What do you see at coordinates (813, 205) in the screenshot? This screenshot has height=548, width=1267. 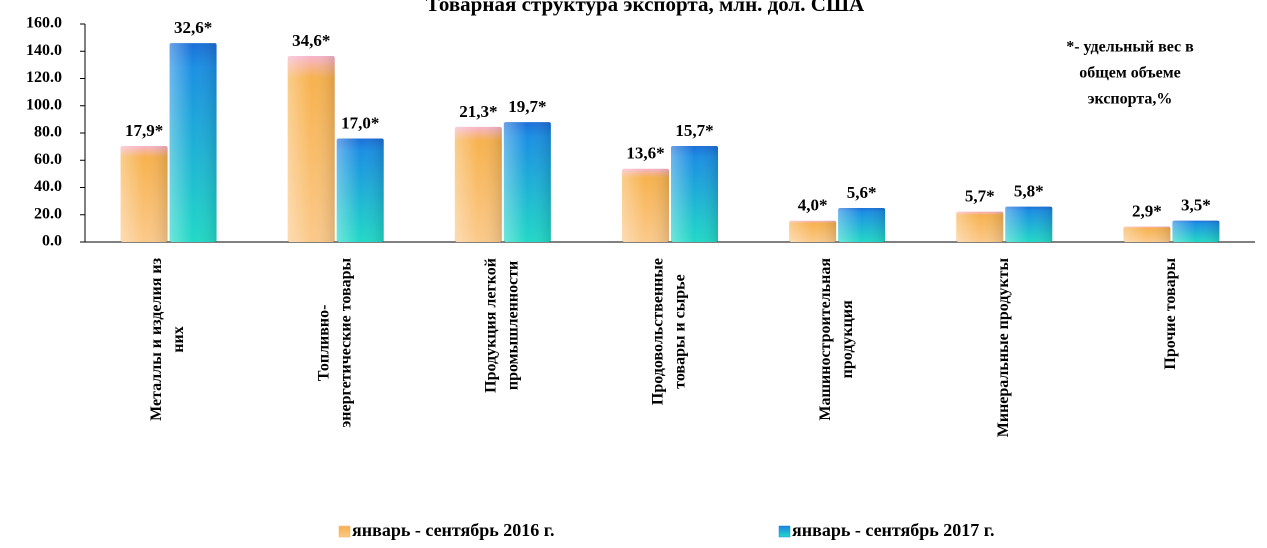 I see `bar-label: 4,0*` at bounding box center [813, 205].